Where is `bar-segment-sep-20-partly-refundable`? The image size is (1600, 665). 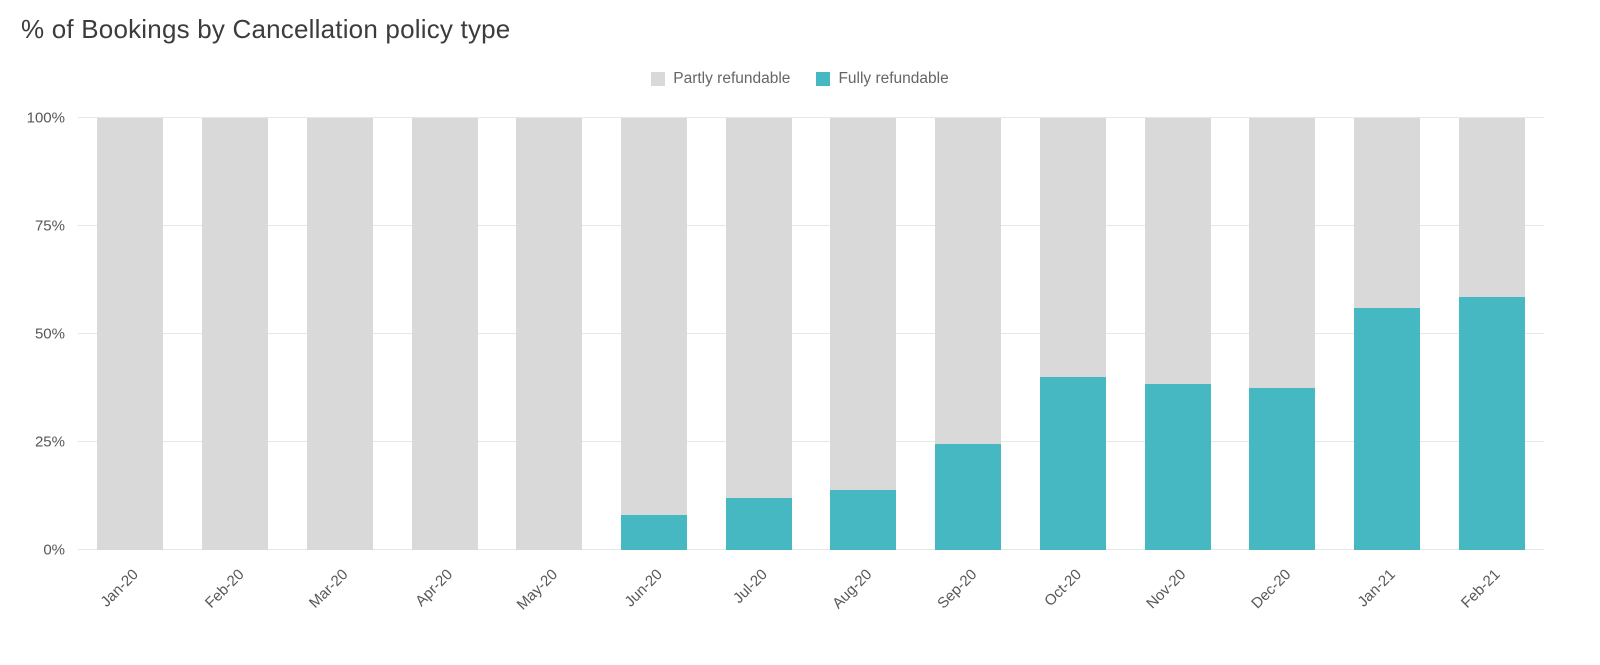 bar-segment-sep-20-partly-refundable is located at coordinates (968, 281).